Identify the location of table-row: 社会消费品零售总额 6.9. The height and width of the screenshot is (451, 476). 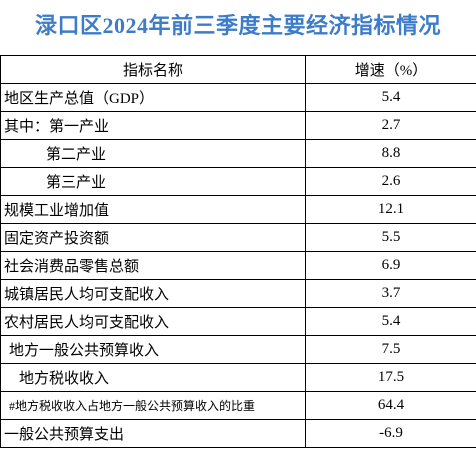
(238, 265).